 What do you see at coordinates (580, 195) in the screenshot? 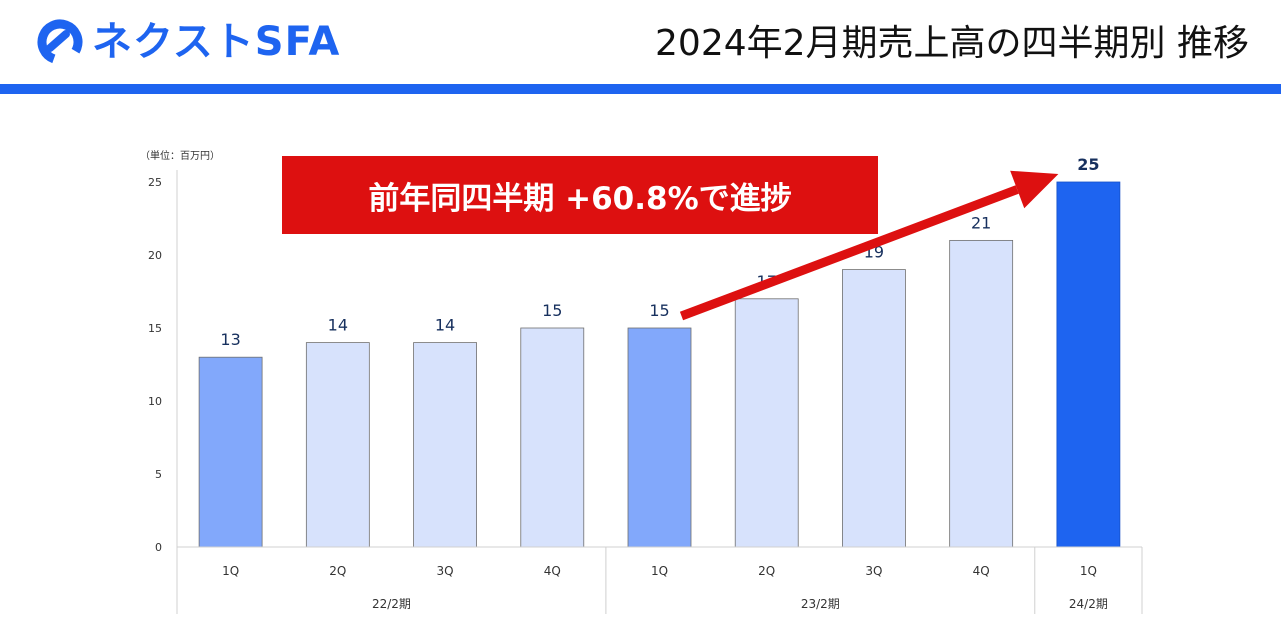
I see `growth-callout: 前年同四半期 +60.8%で進捗` at bounding box center [580, 195].